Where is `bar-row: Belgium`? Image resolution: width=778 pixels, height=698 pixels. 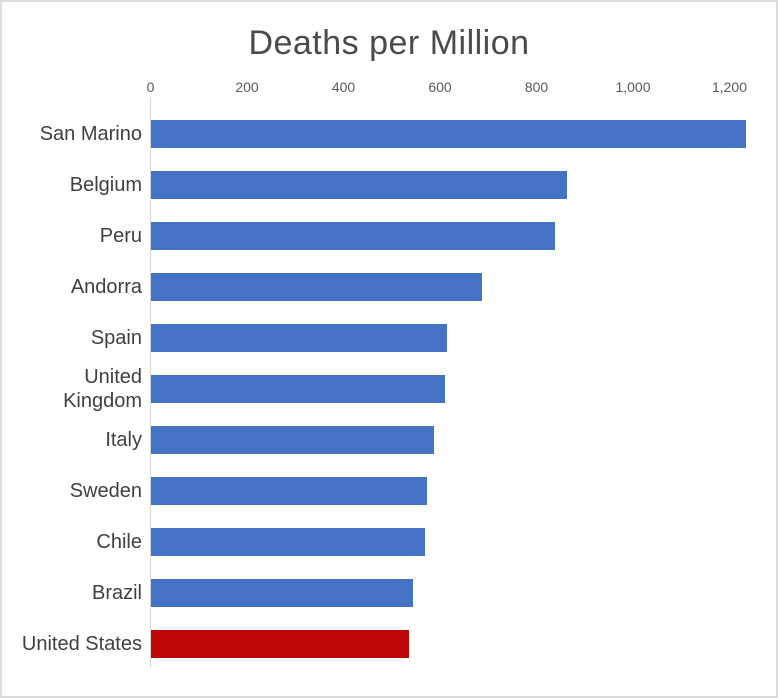 bar-row: Belgium is located at coordinates (389, 184).